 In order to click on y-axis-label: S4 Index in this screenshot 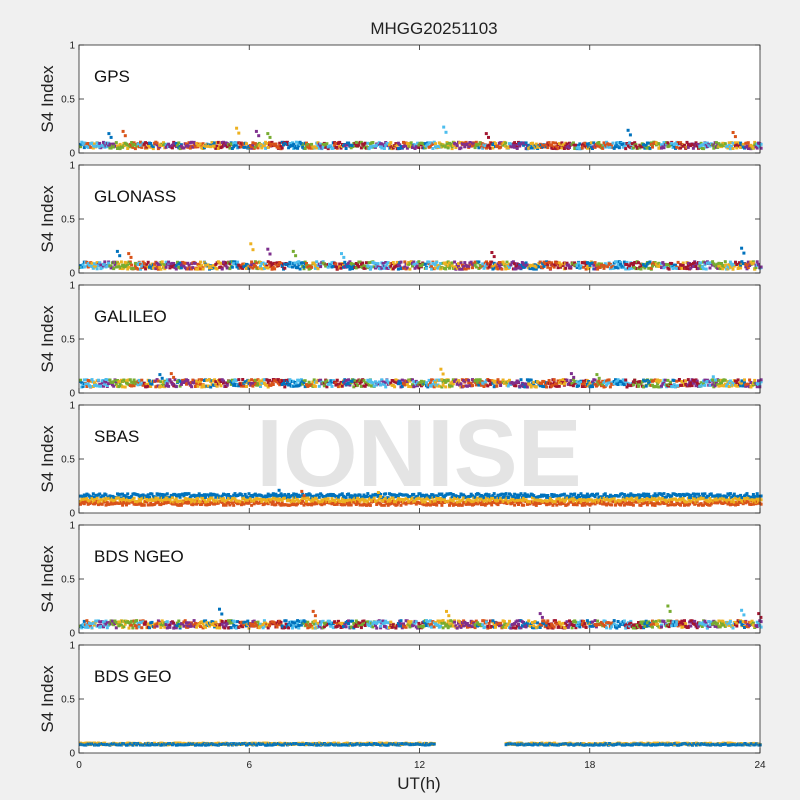, I will do `click(47, 219)`.